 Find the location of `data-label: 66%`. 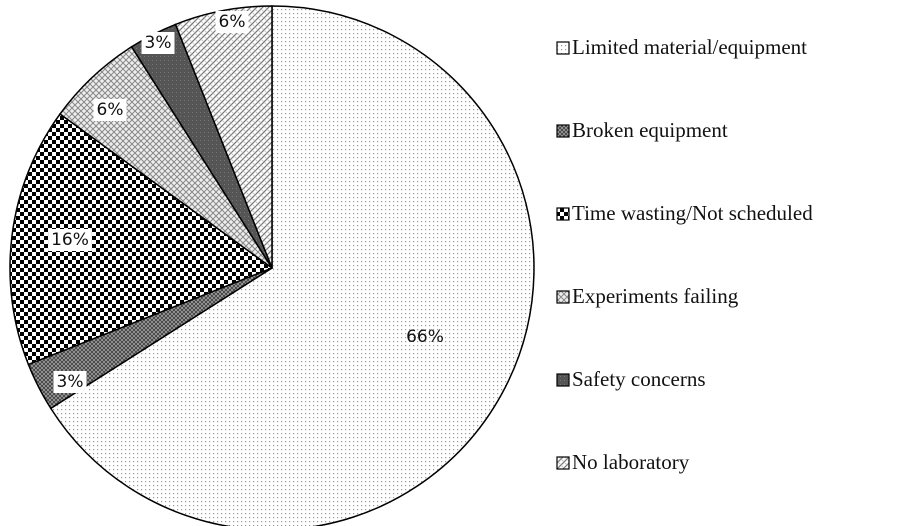

data-label: 66% is located at coordinates (425, 337).